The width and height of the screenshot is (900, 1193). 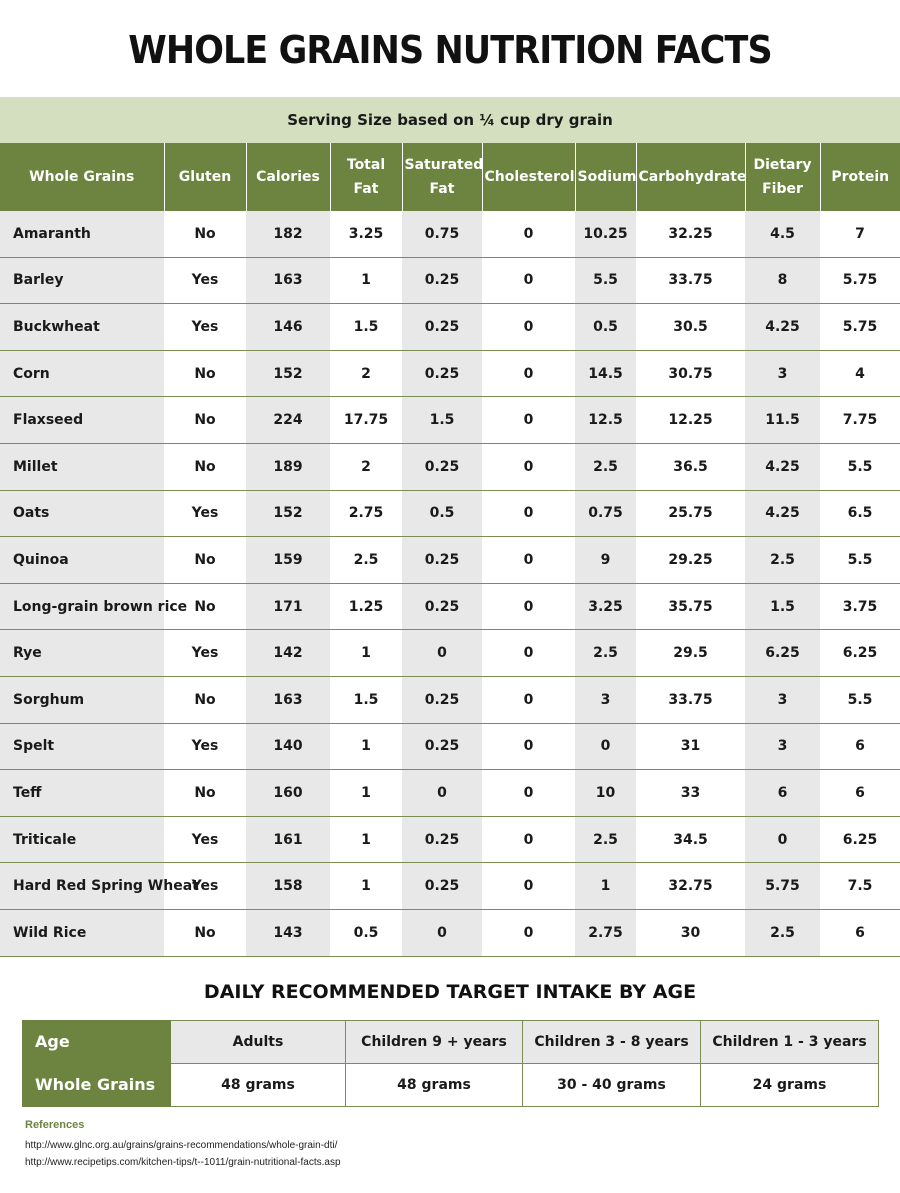 I want to click on table-cell: 10.25, so click(x=605, y=234).